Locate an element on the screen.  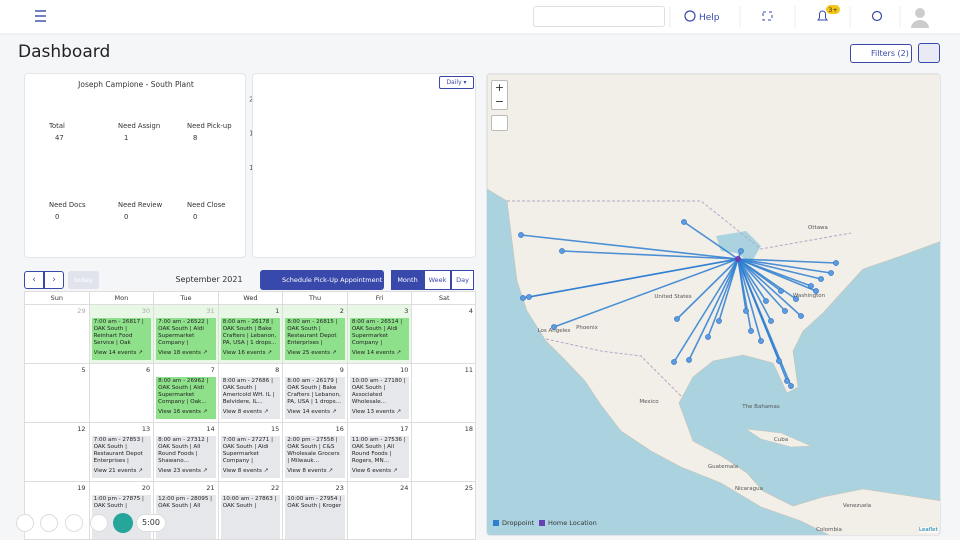
day-cell: 23 10:00 am - 27954 | OAK South | Kroger is located at coordinates (315, 510).